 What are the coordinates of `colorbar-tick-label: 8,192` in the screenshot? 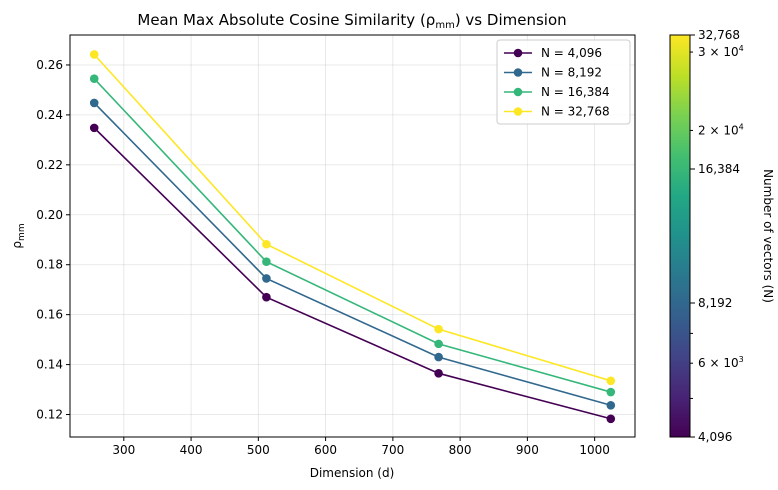 It's located at (715, 303).